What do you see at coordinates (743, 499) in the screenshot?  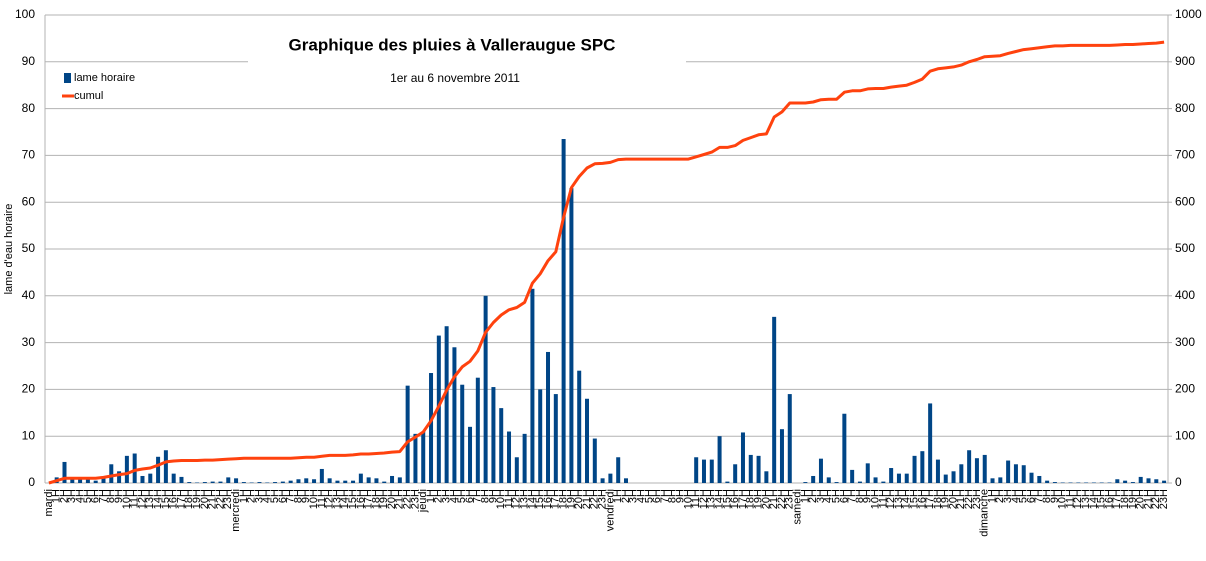 I see `x-tick-label: 17H` at bounding box center [743, 499].